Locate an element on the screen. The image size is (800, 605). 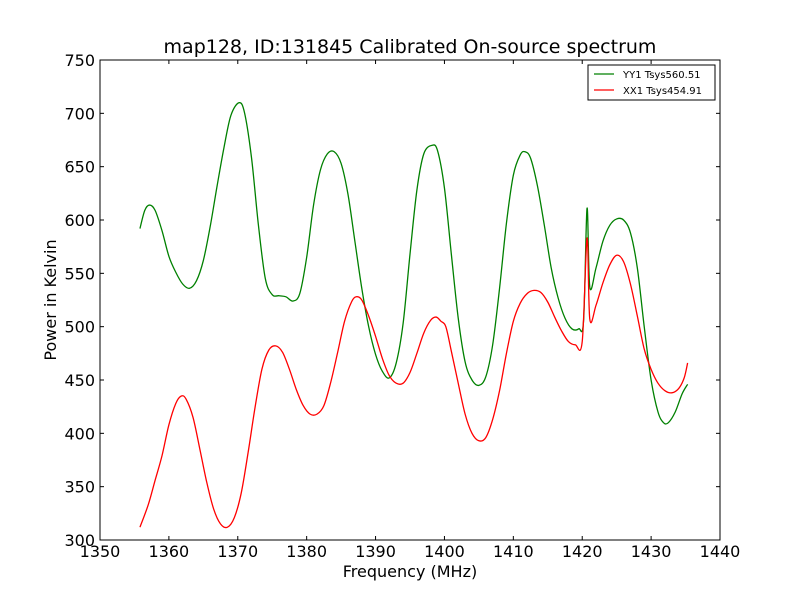
legend: YY1 Tsys560.51 XX1 Tsys454.91 is located at coordinates (651, 82).